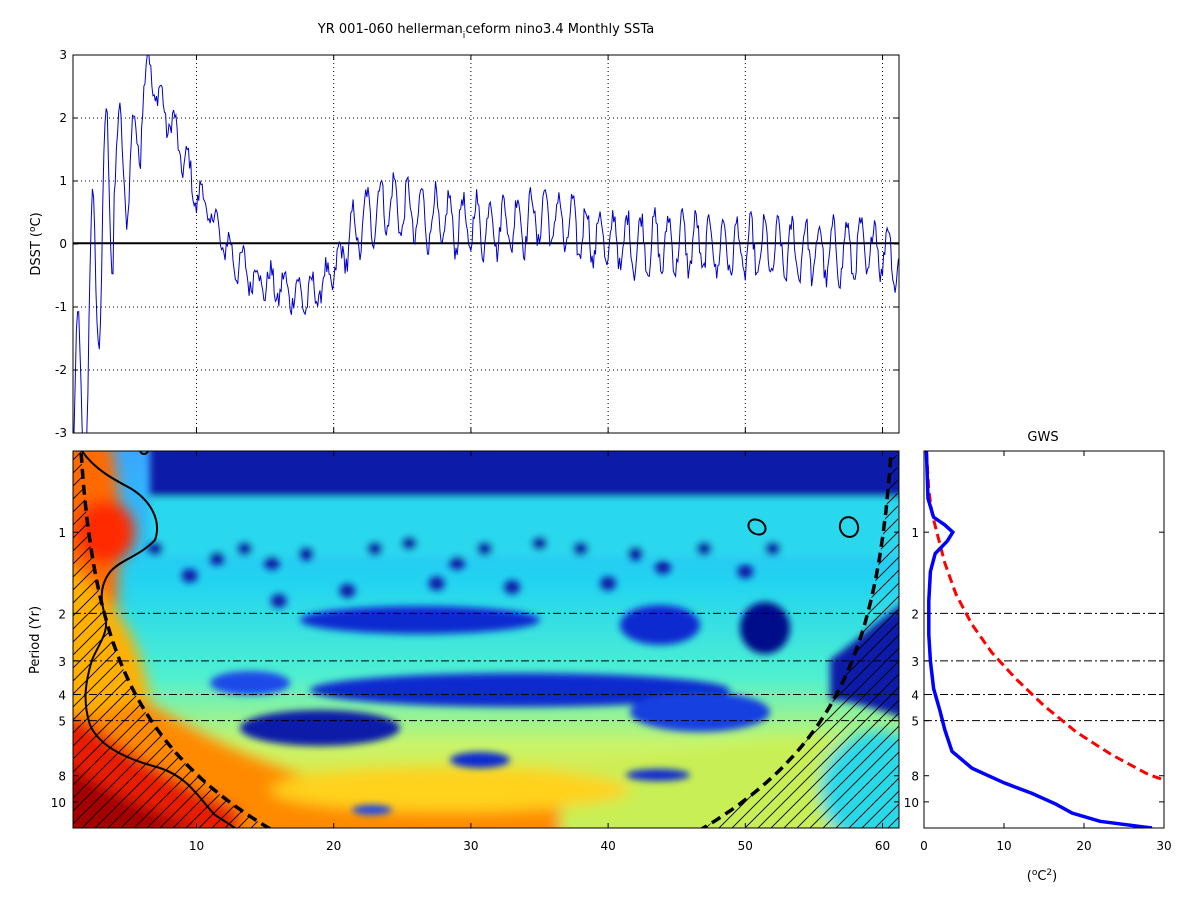 The width and height of the screenshot is (1200, 900). What do you see at coordinates (882, 846) in the screenshot?
I see `wv-xtick-label-60: 60` at bounding box center [882, 846].